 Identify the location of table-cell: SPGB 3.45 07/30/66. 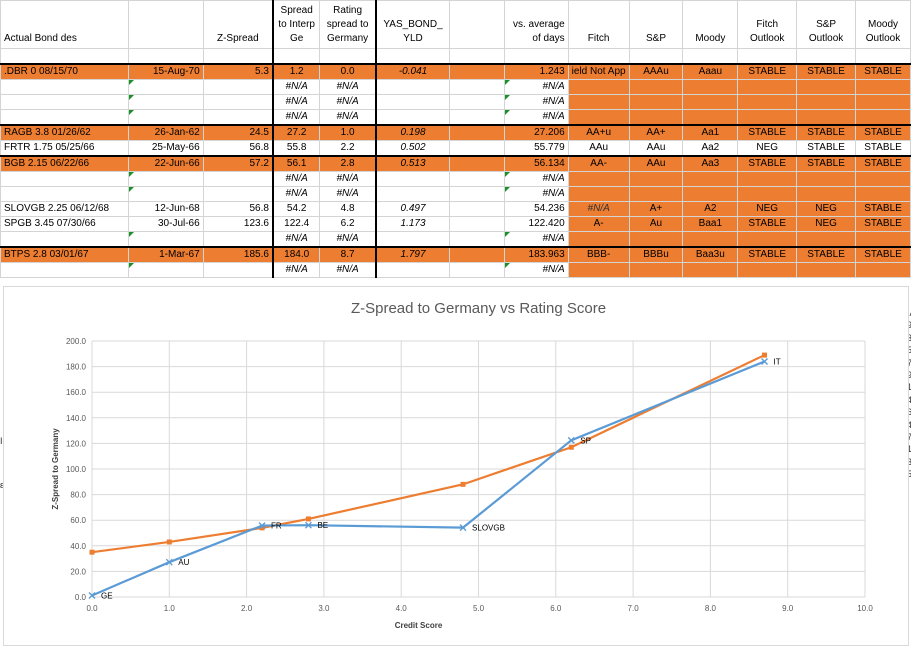
(64, 224).